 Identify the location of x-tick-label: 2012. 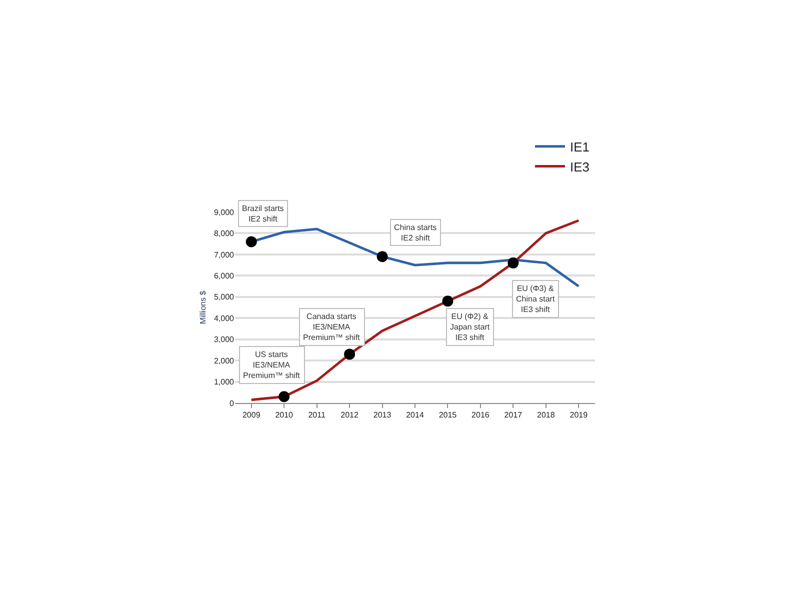
(349, 415).